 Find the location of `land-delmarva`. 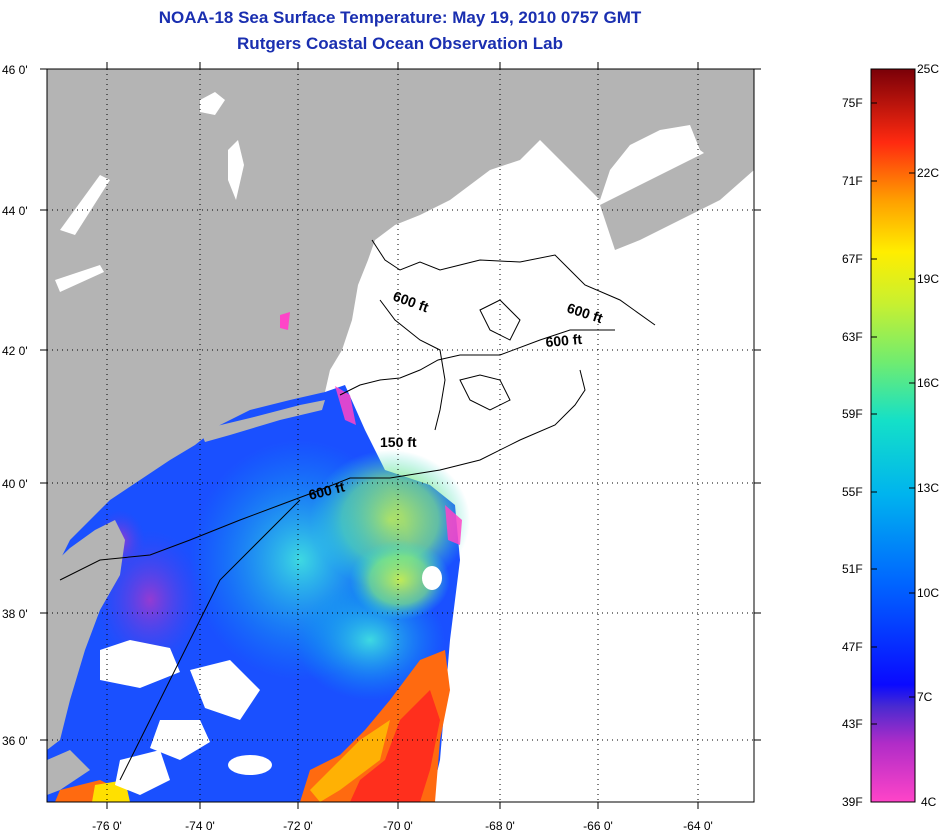

land-delmarva is located at coordinates (86, 635).